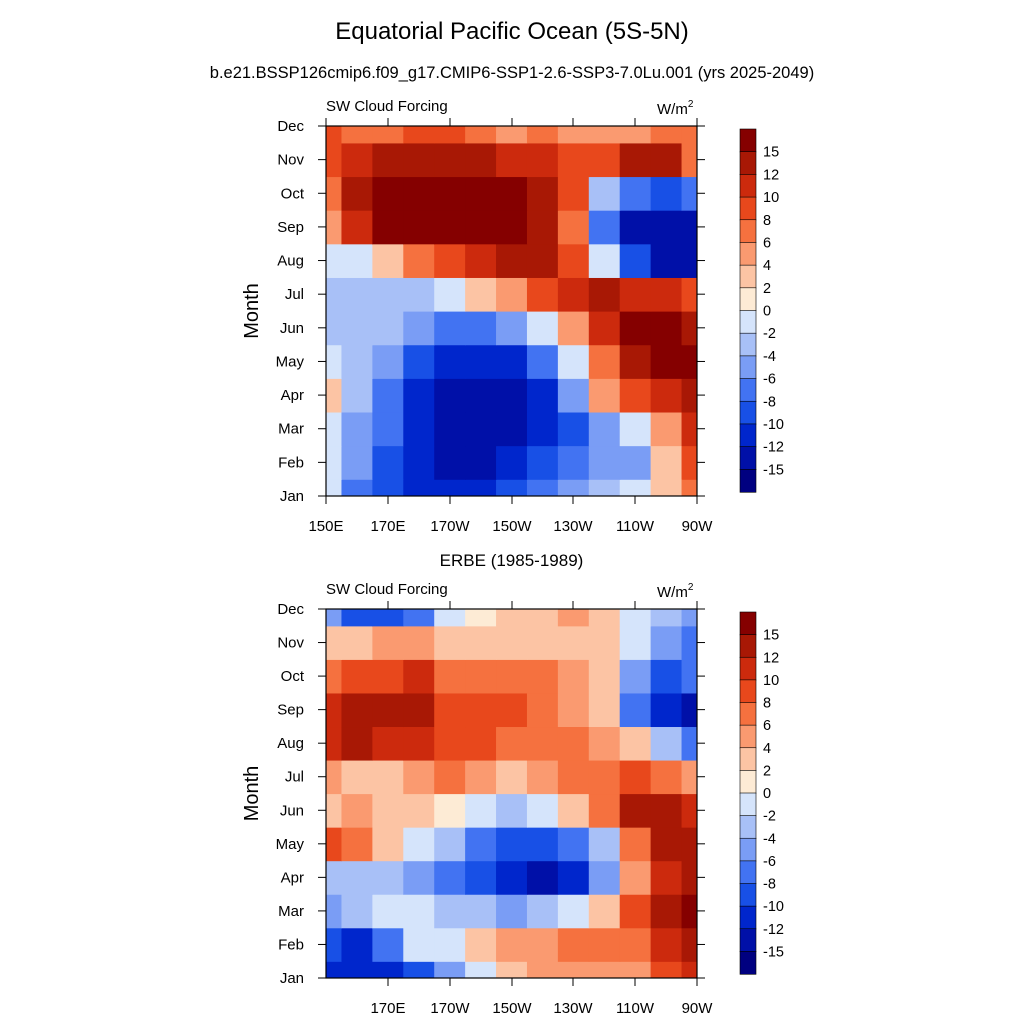  I want to click on y-tick-label: Jan, so click(292, 496).